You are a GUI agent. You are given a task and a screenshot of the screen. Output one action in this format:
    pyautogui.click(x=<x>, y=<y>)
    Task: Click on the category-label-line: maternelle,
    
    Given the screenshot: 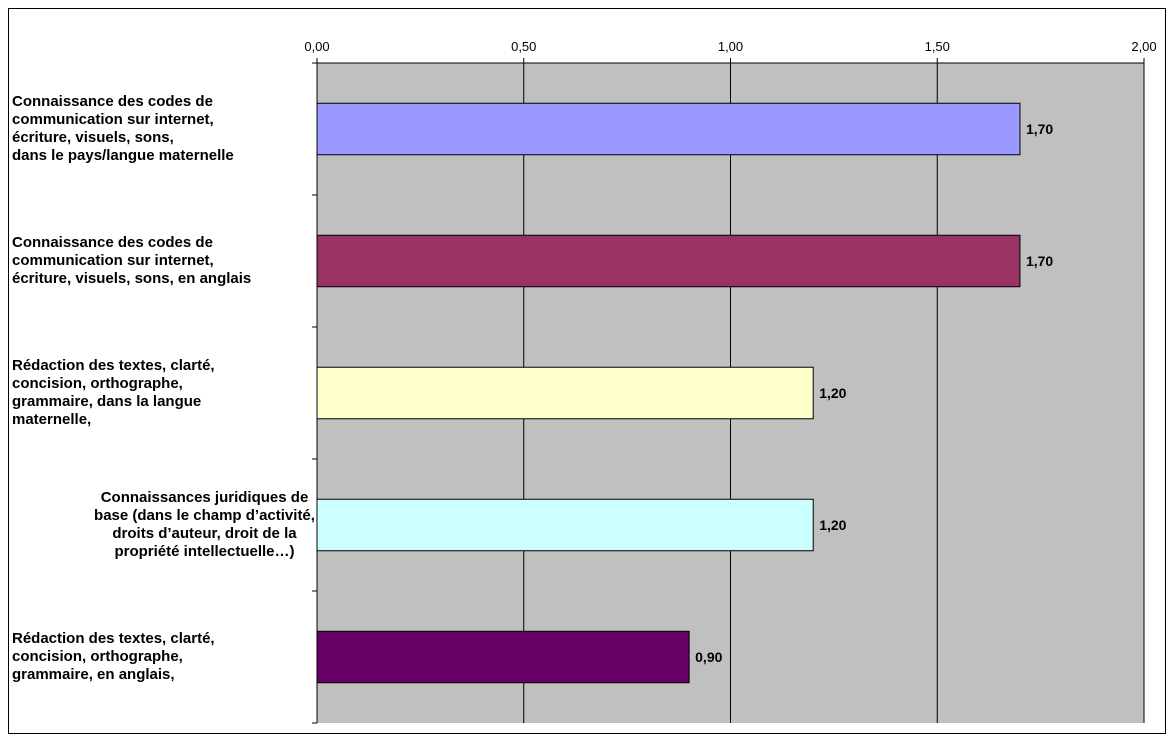 What is the action you would take?
    pyautogui.click(x=52, y=419)
    